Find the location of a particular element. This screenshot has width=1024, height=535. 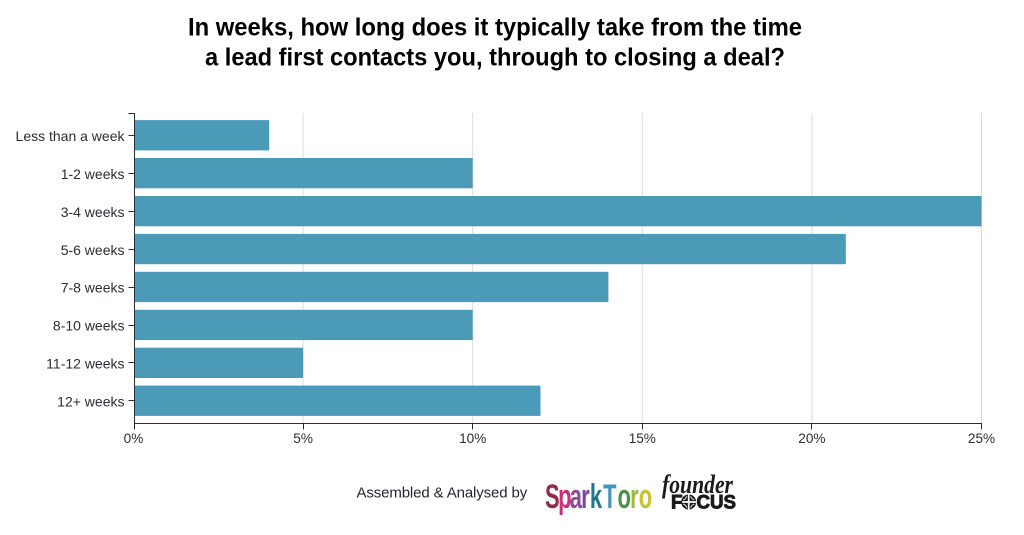

svg-text: SparkToro is located at coordinates (598, 497).